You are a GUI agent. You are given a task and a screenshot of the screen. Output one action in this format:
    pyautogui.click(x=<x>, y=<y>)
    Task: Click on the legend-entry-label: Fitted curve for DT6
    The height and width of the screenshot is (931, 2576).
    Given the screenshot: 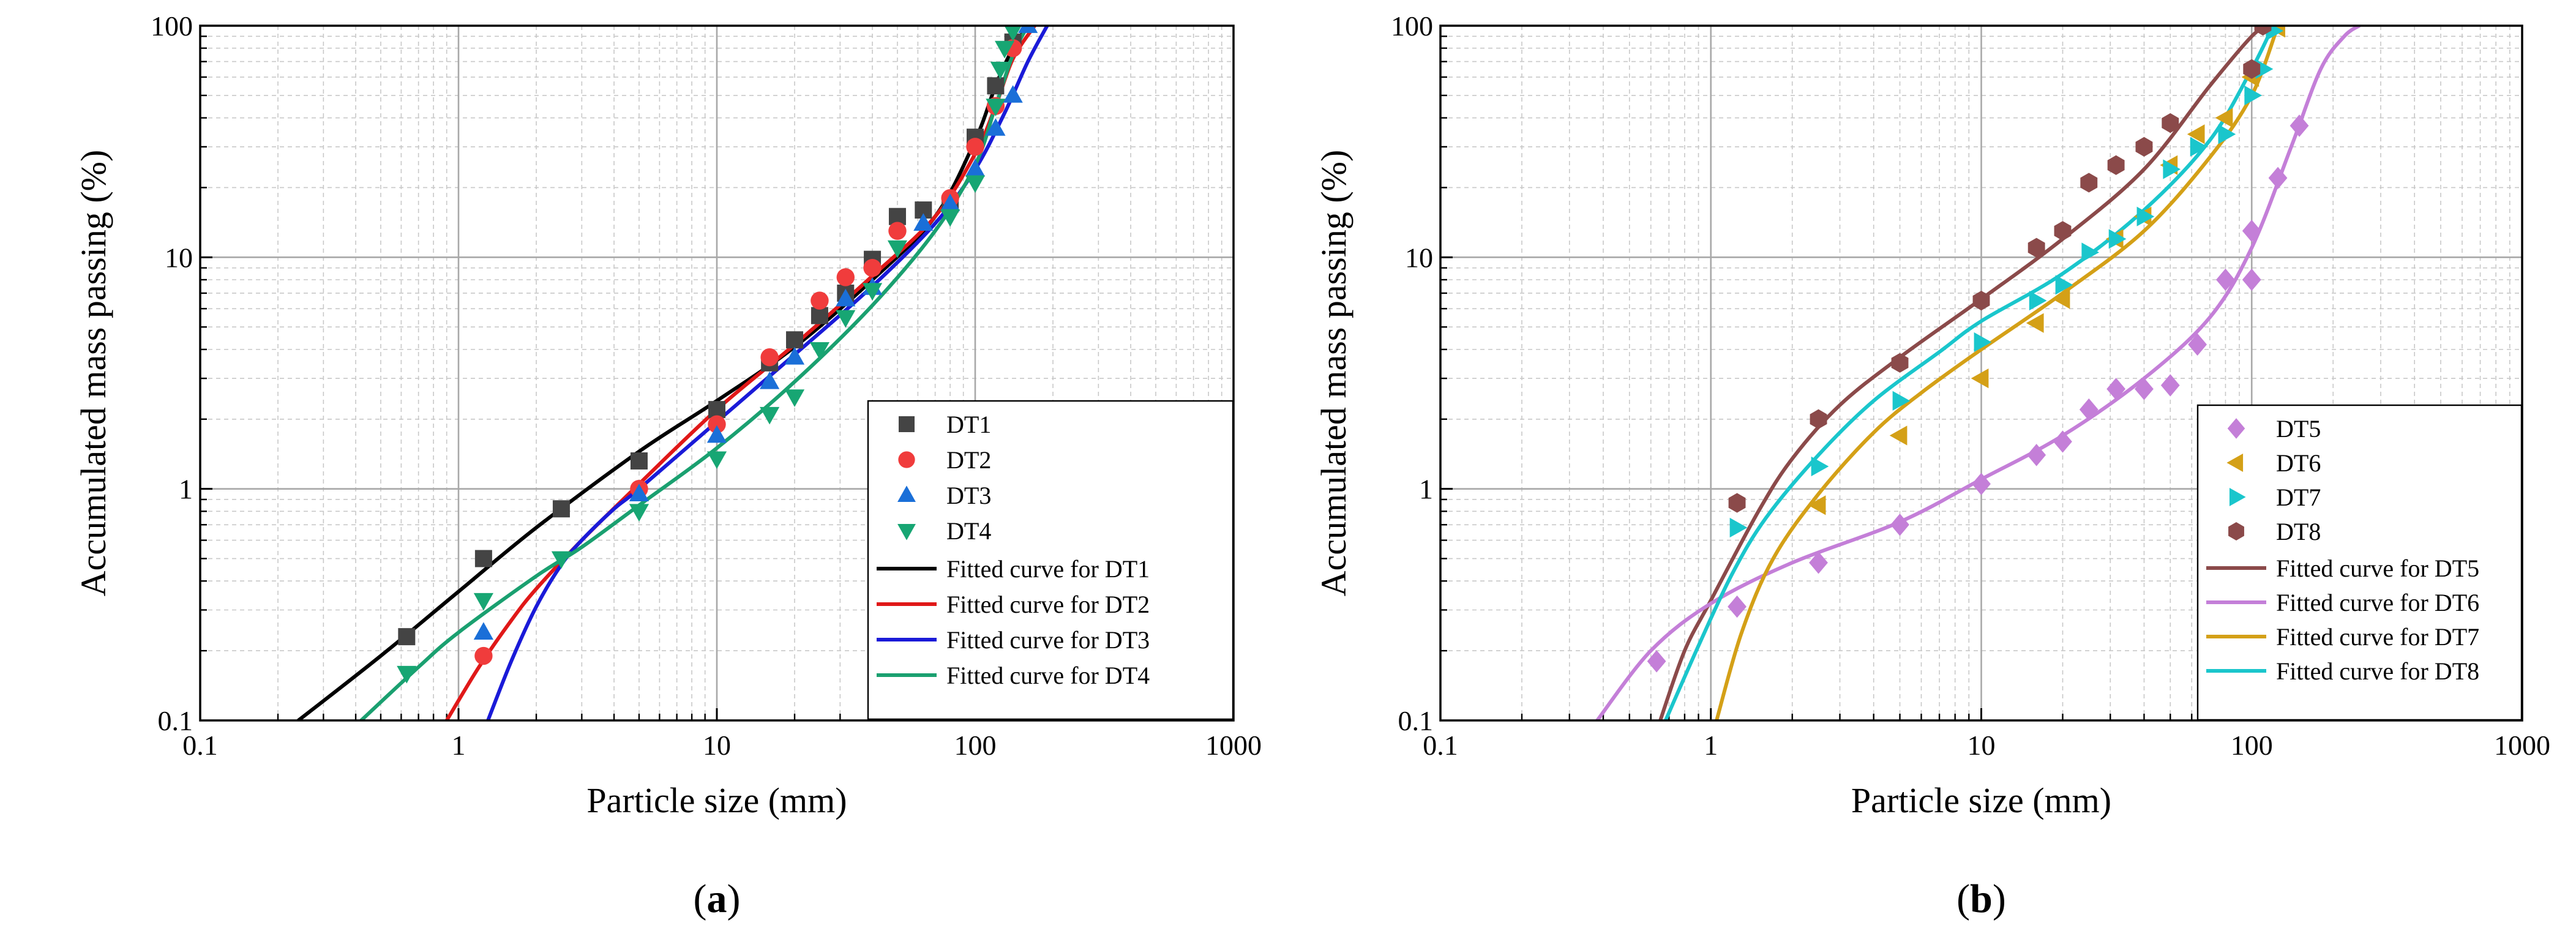 What is the action you would take?
    pyautogui.click(x=2377, y=603)
    